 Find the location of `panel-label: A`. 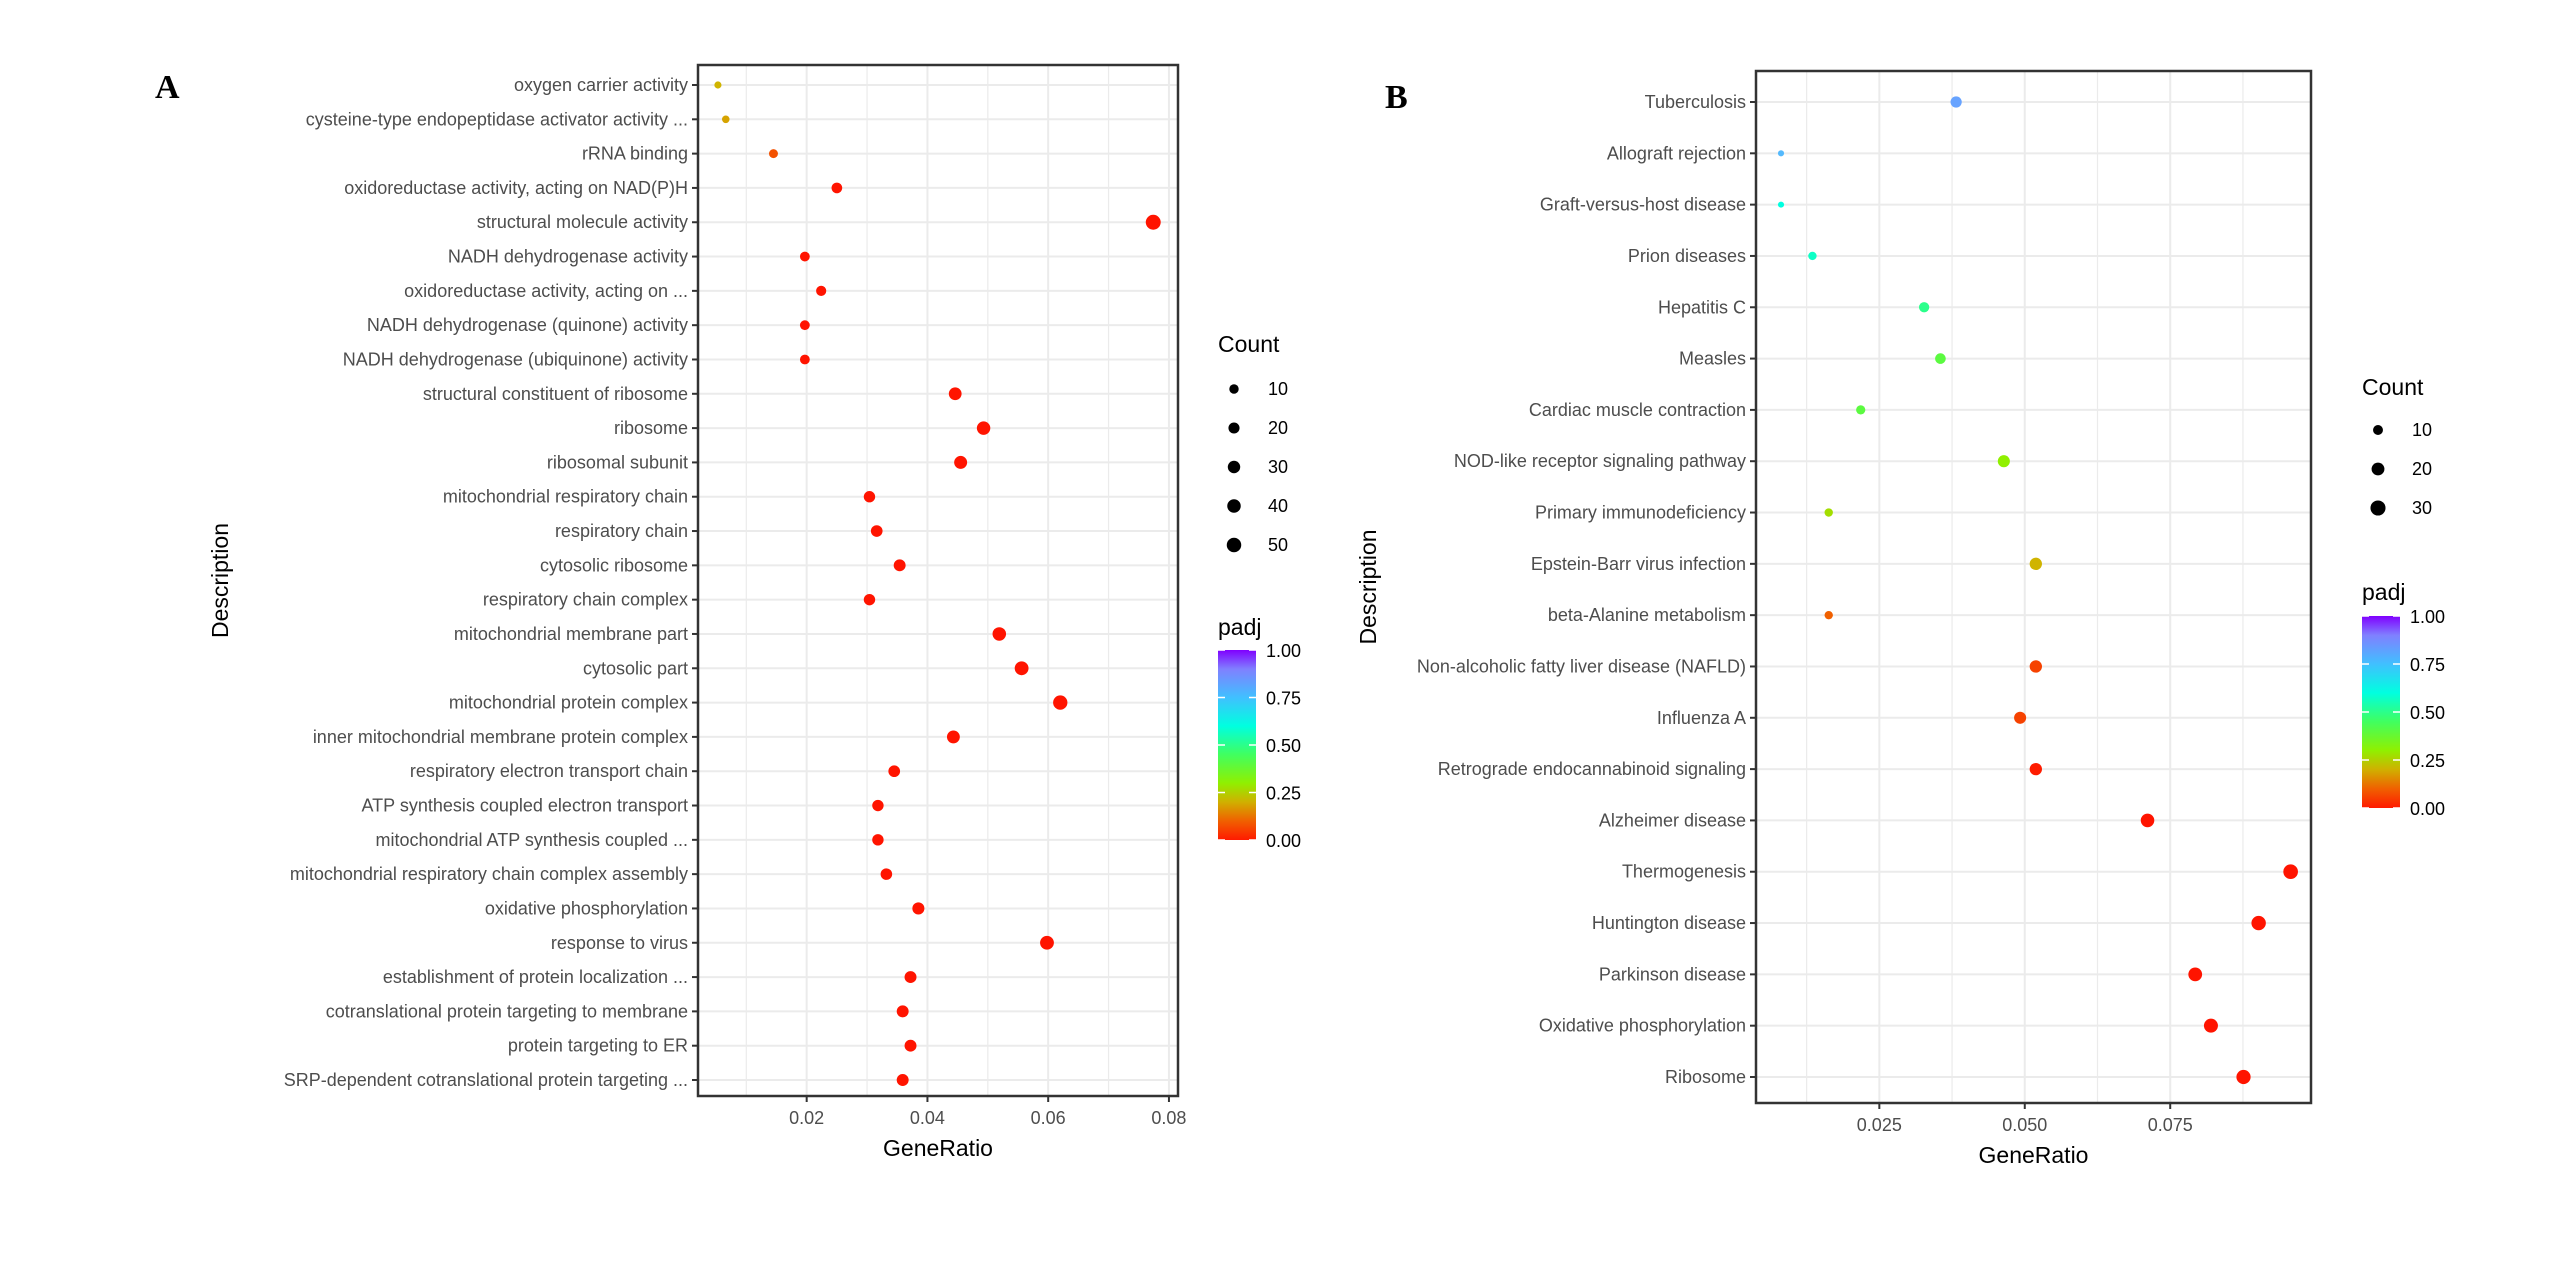

panel-label: A is located at coordinates (167, 87).